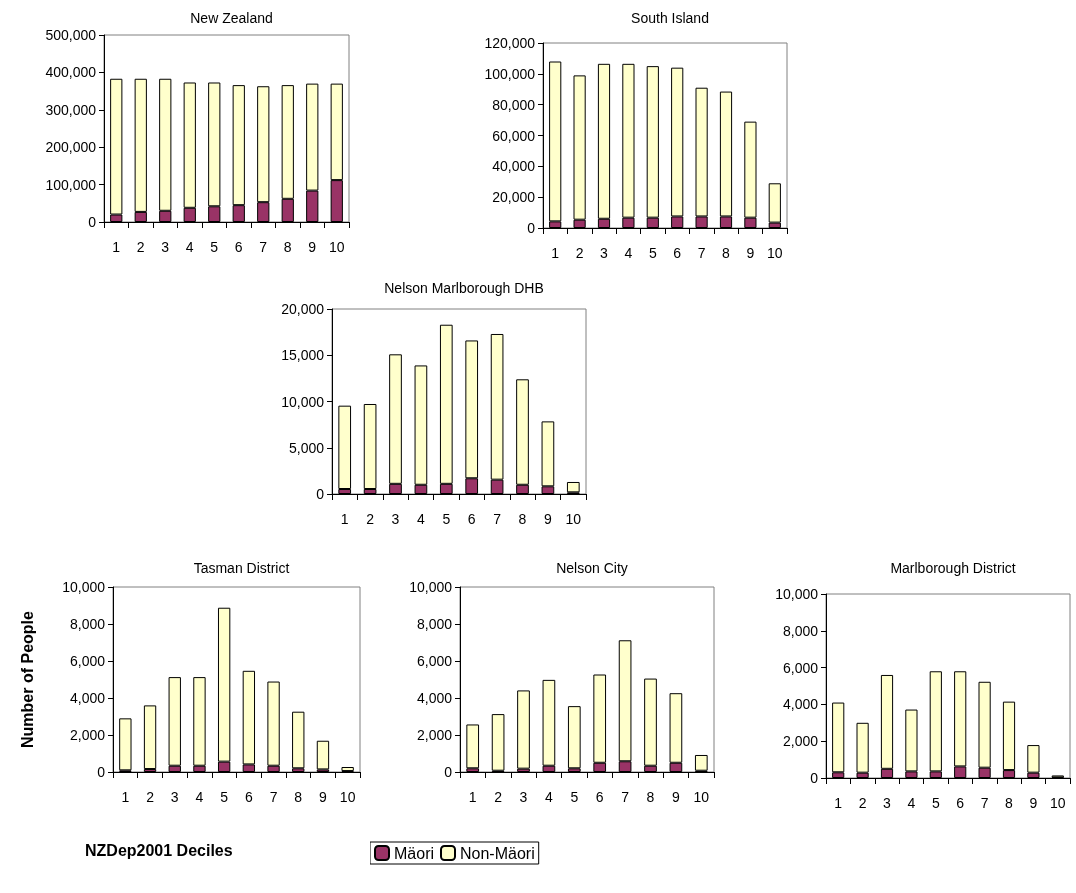  Describe the element at coordinates (71, 72) in the screenshot. I see `y-tick-label: 400,000` at that location.